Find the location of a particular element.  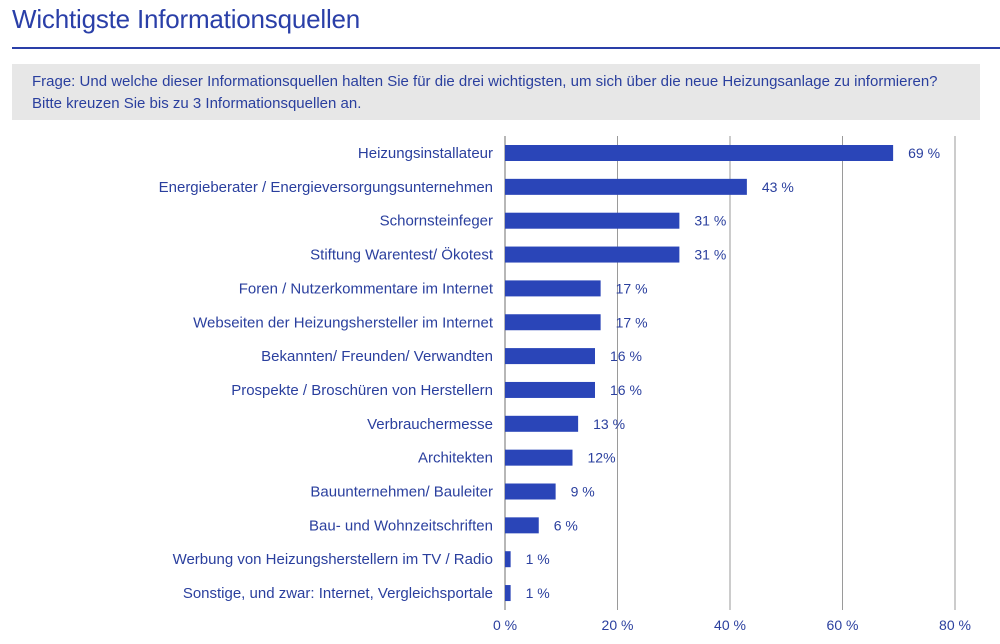

data-label: 12% is located at coordinates (602, 458).